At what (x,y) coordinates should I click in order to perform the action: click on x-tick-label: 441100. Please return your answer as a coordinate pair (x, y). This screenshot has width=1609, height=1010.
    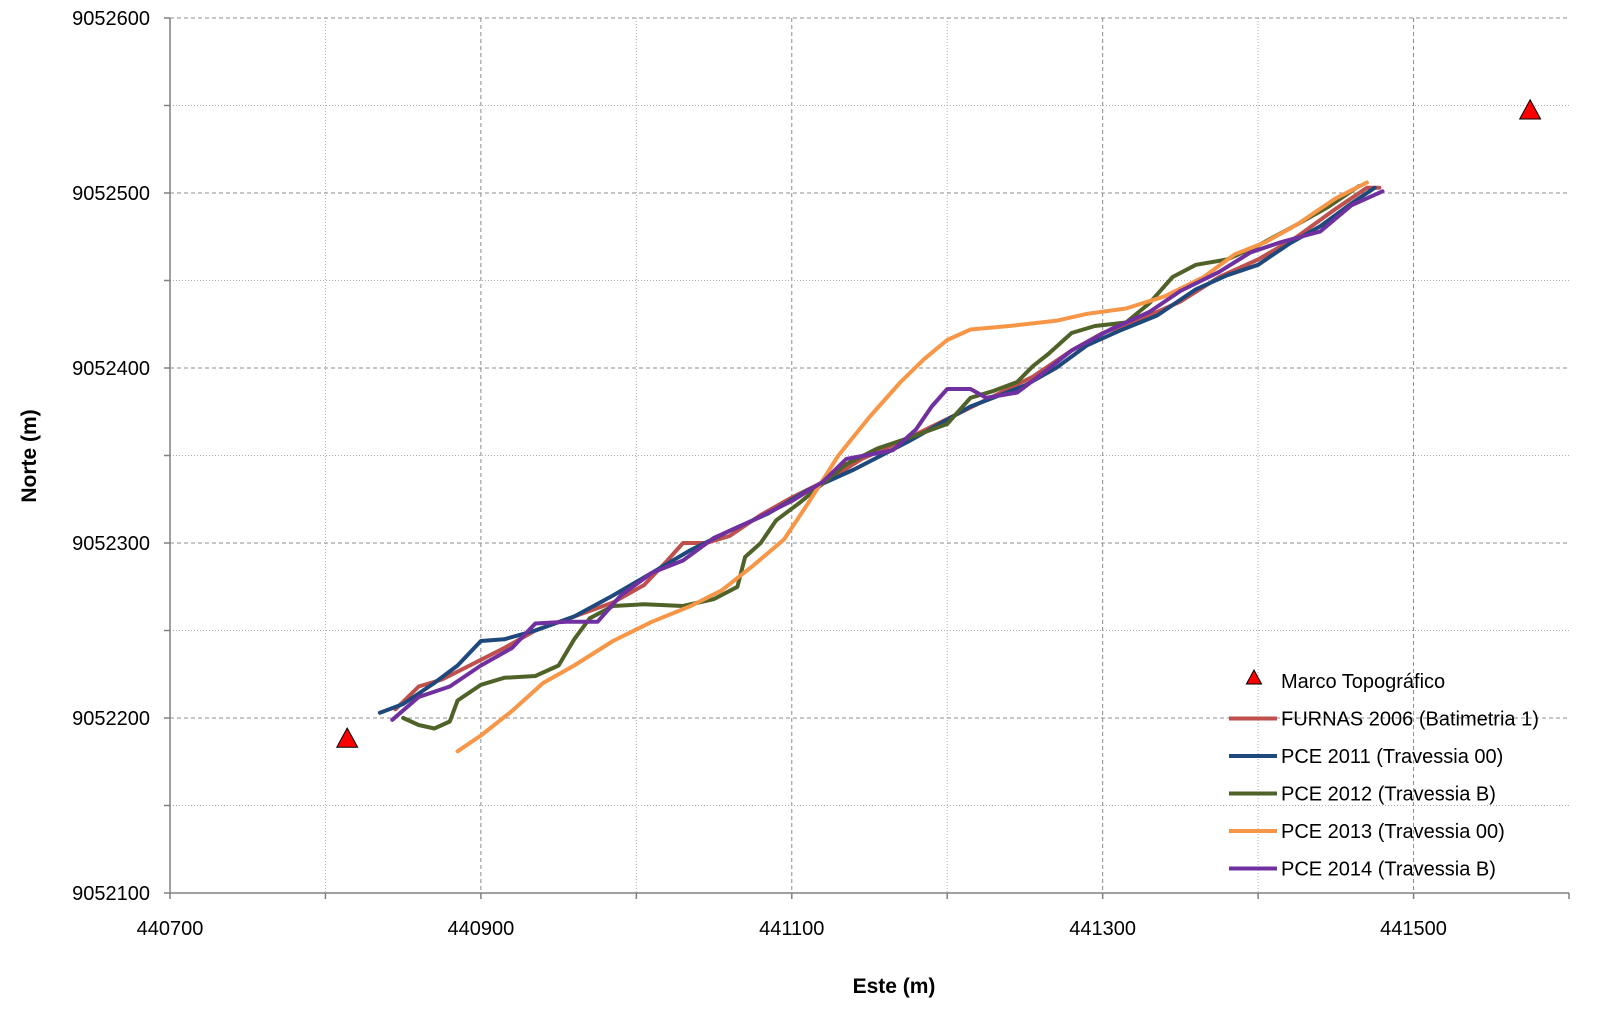
    Looking at the image, I should click on (791, 929).